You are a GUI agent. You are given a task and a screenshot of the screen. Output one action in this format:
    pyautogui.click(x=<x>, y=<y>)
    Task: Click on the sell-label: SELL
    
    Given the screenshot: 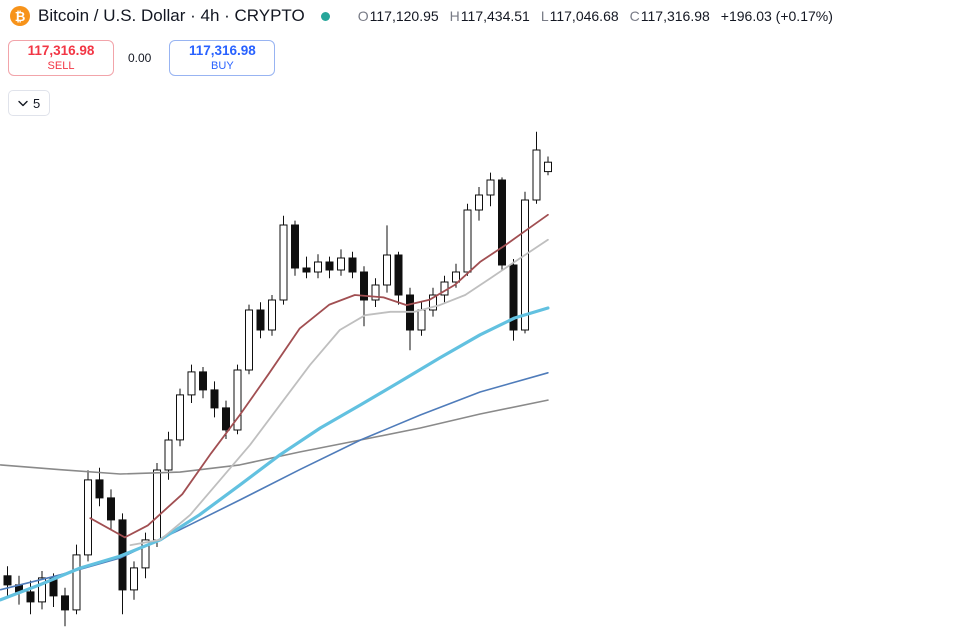 What is the action you would take?
    pyautogui.click(x=61, y=65)
    